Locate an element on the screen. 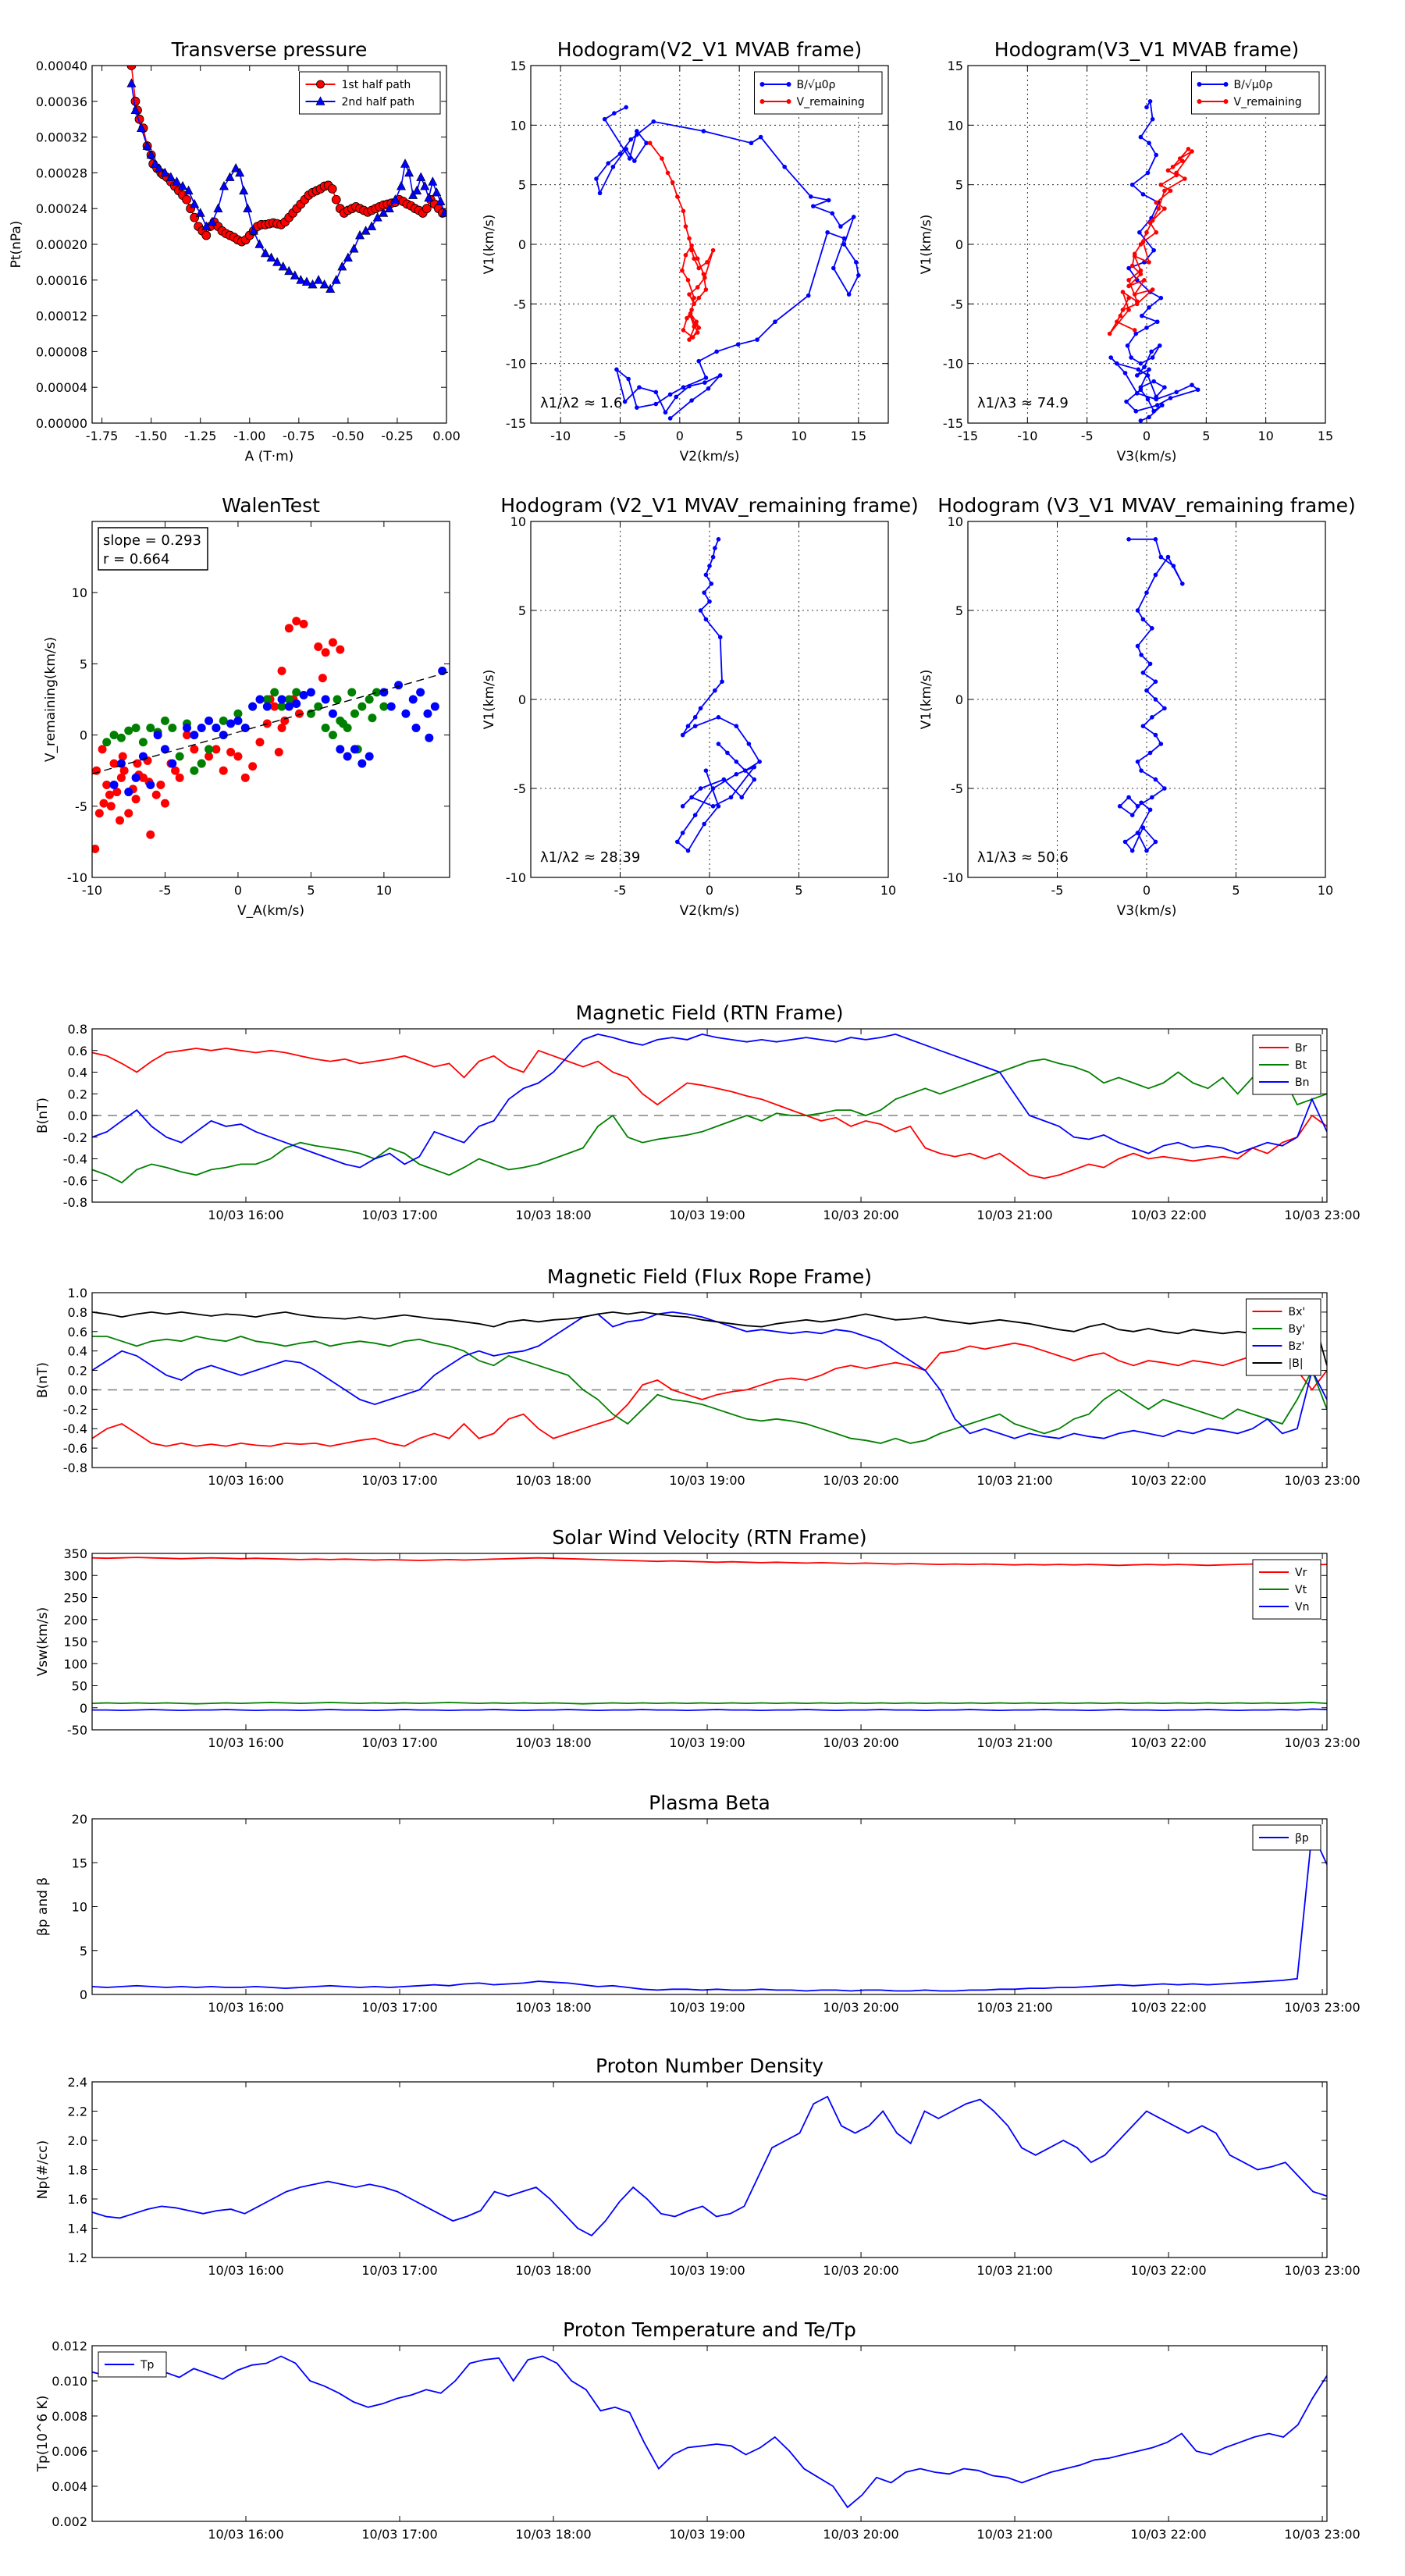  legend-label: |B| is located at coordinates (1296, 1363).